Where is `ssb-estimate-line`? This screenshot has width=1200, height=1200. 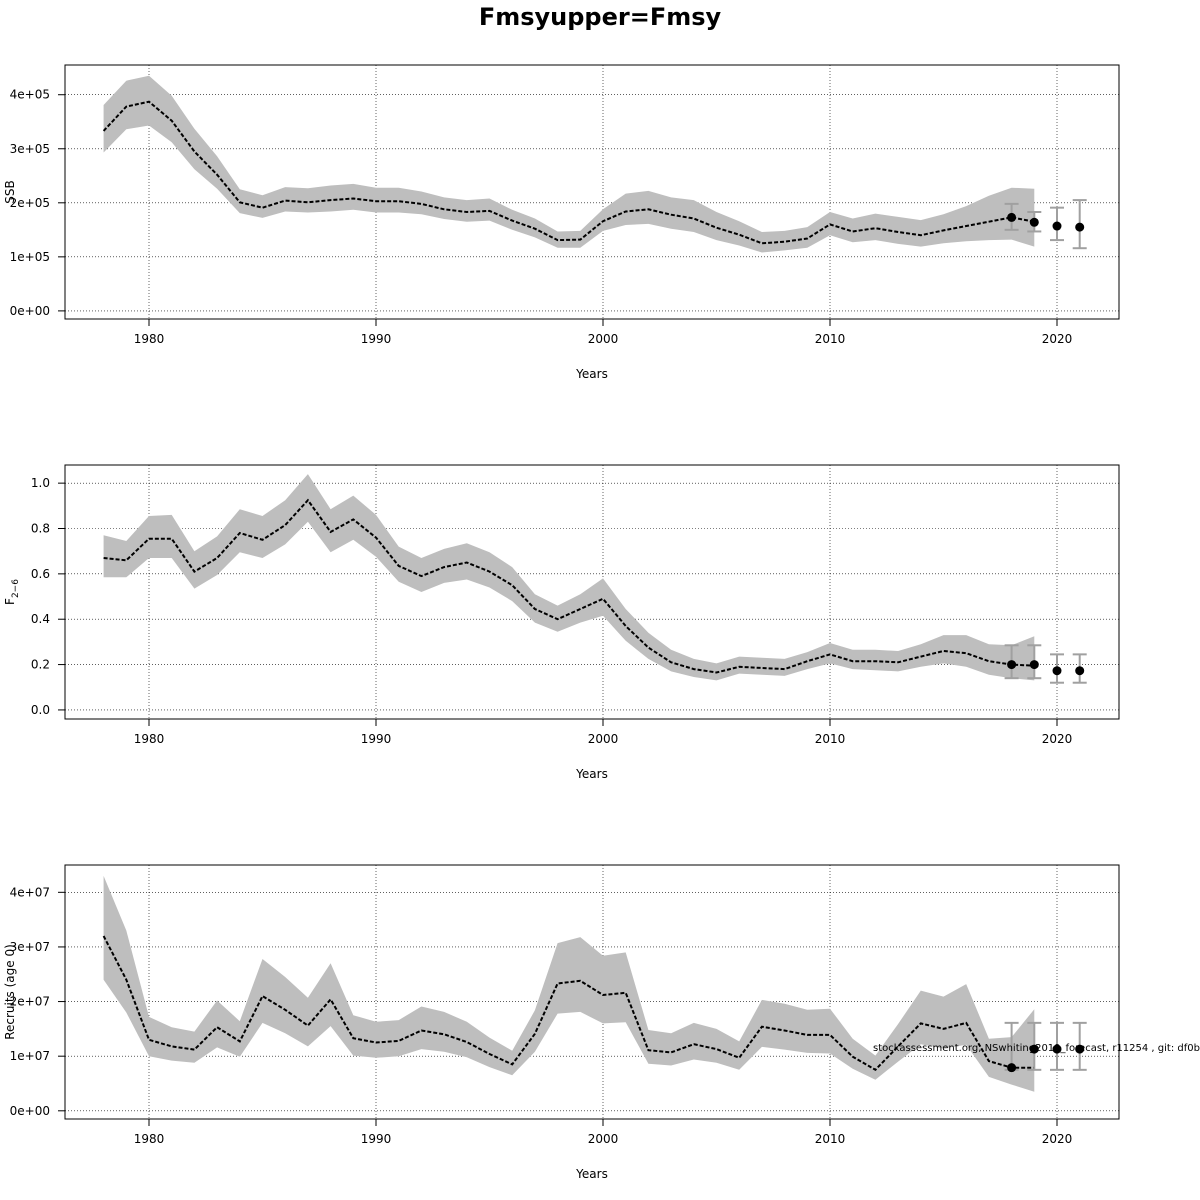 ssb-estimate-line is located at coordinates (568, 172).